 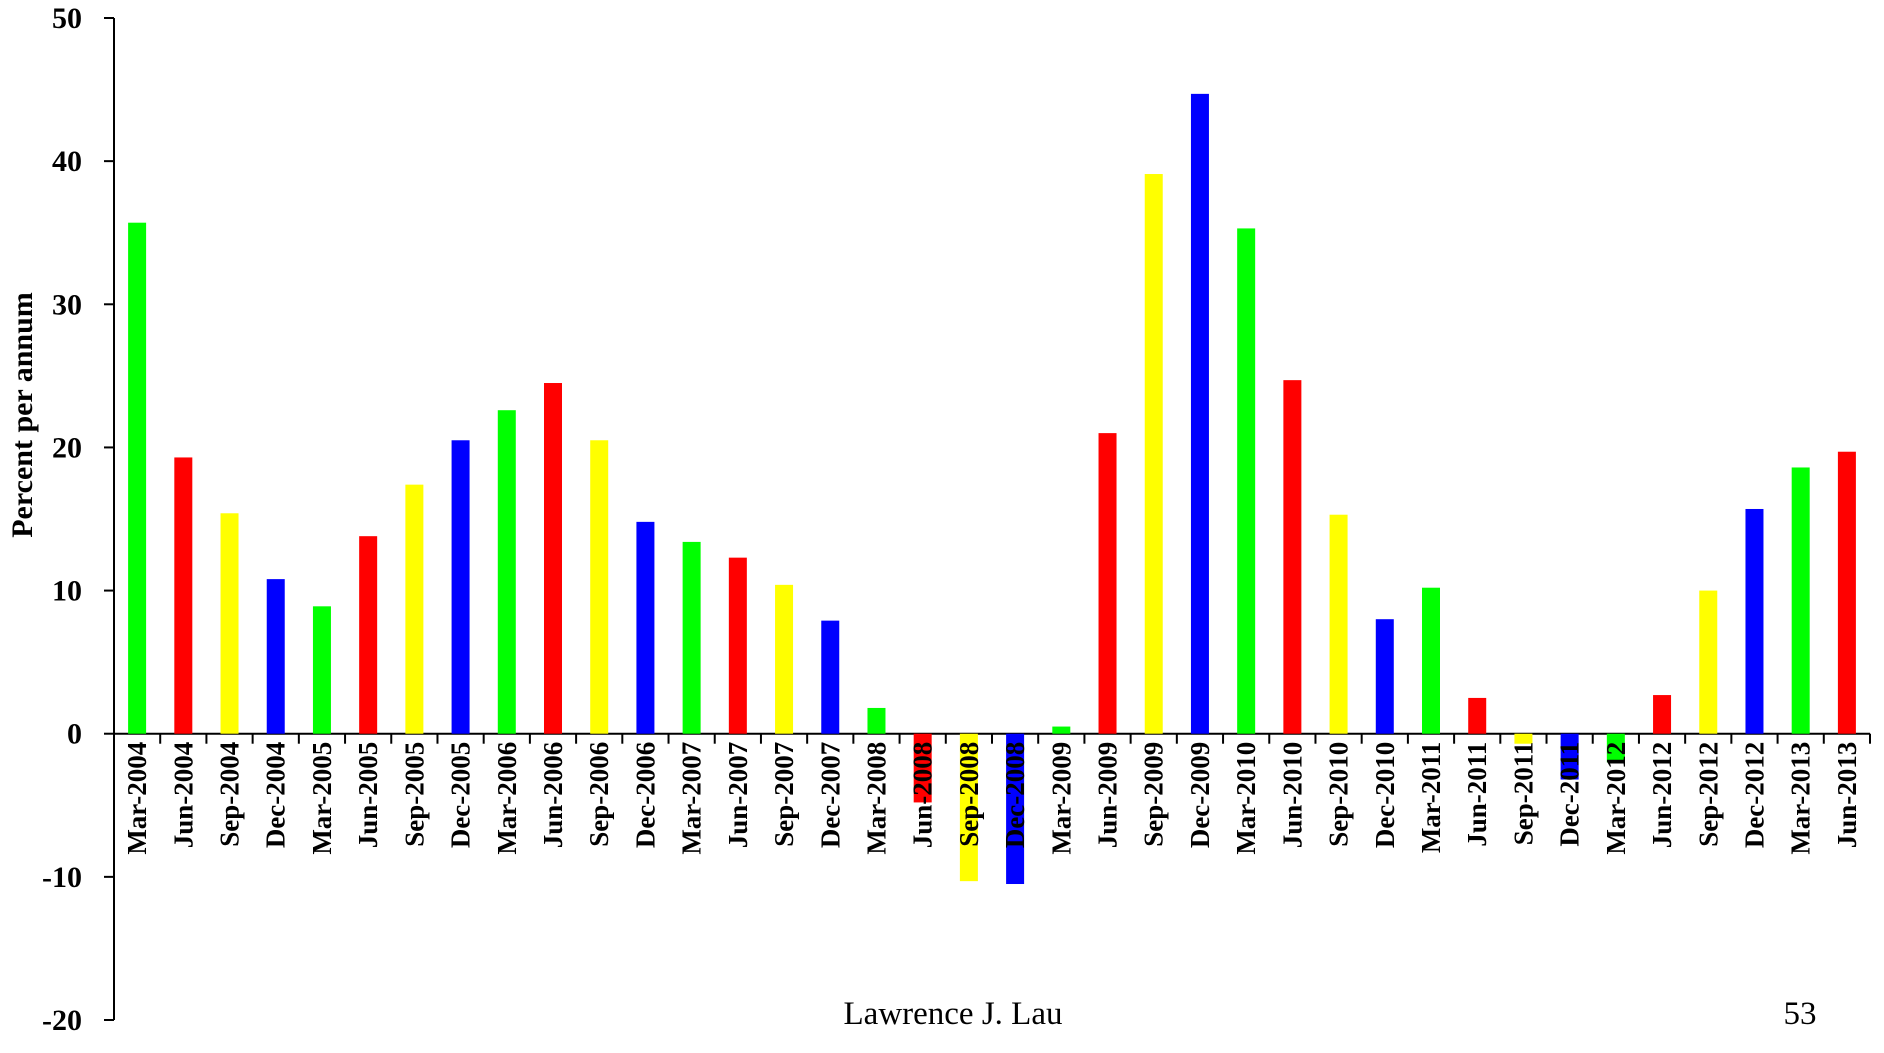 I want to click on x-category-label: Sep-2006, so click(x=599, y=794).